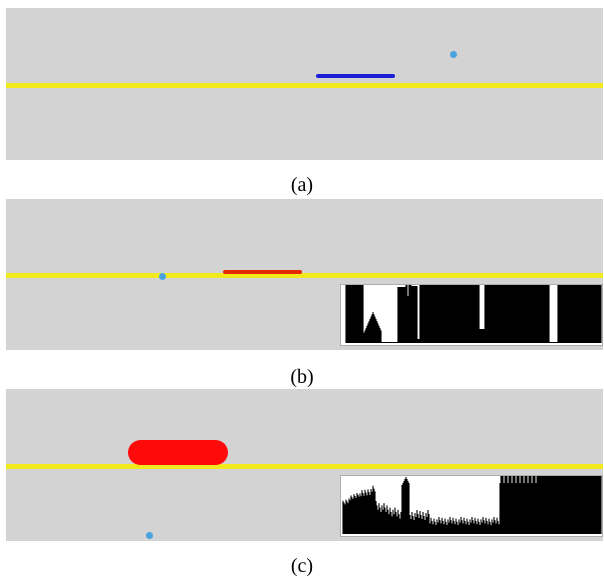 The height and width of the screenshot is (578, 604). What do you see at coordinates (302, 566) in the screenshot?
I see `caption-c: (c)` at bounding box center [302, 566].